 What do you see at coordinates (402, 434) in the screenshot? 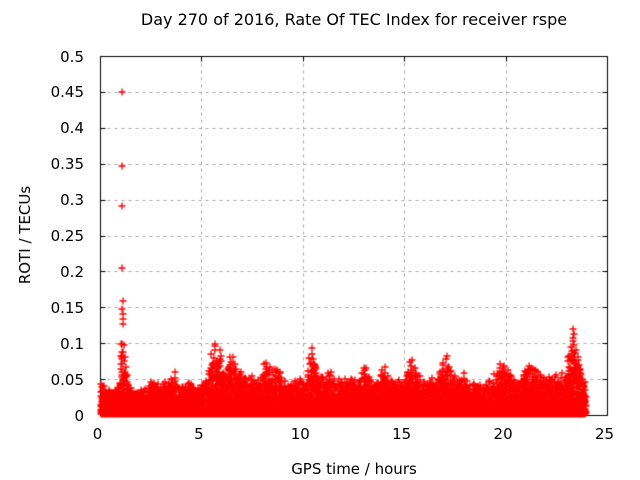
I see `x-tick-label: 15` at bounding box center [402, 434].